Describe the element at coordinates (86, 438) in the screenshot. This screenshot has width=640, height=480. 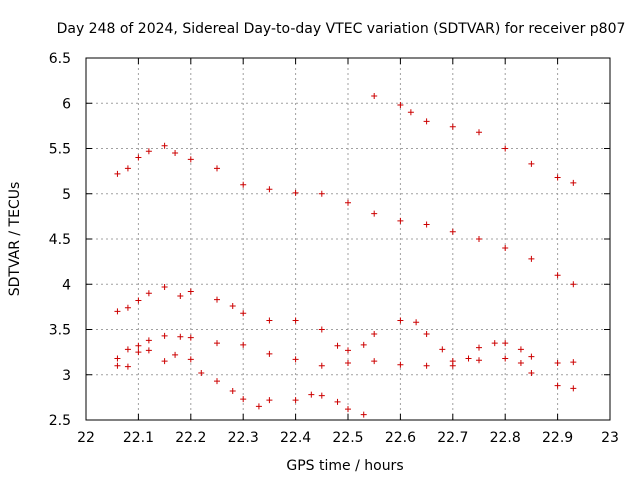
I see `x-tick-label: 22` at that location.